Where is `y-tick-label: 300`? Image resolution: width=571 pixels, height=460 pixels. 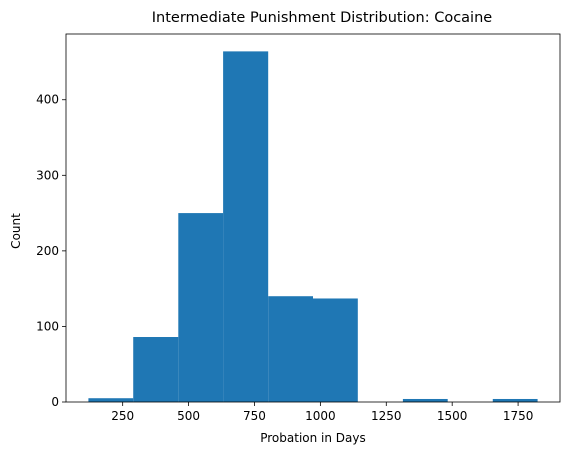
y-tick-label: 300 is located at coordinates (47, 175).